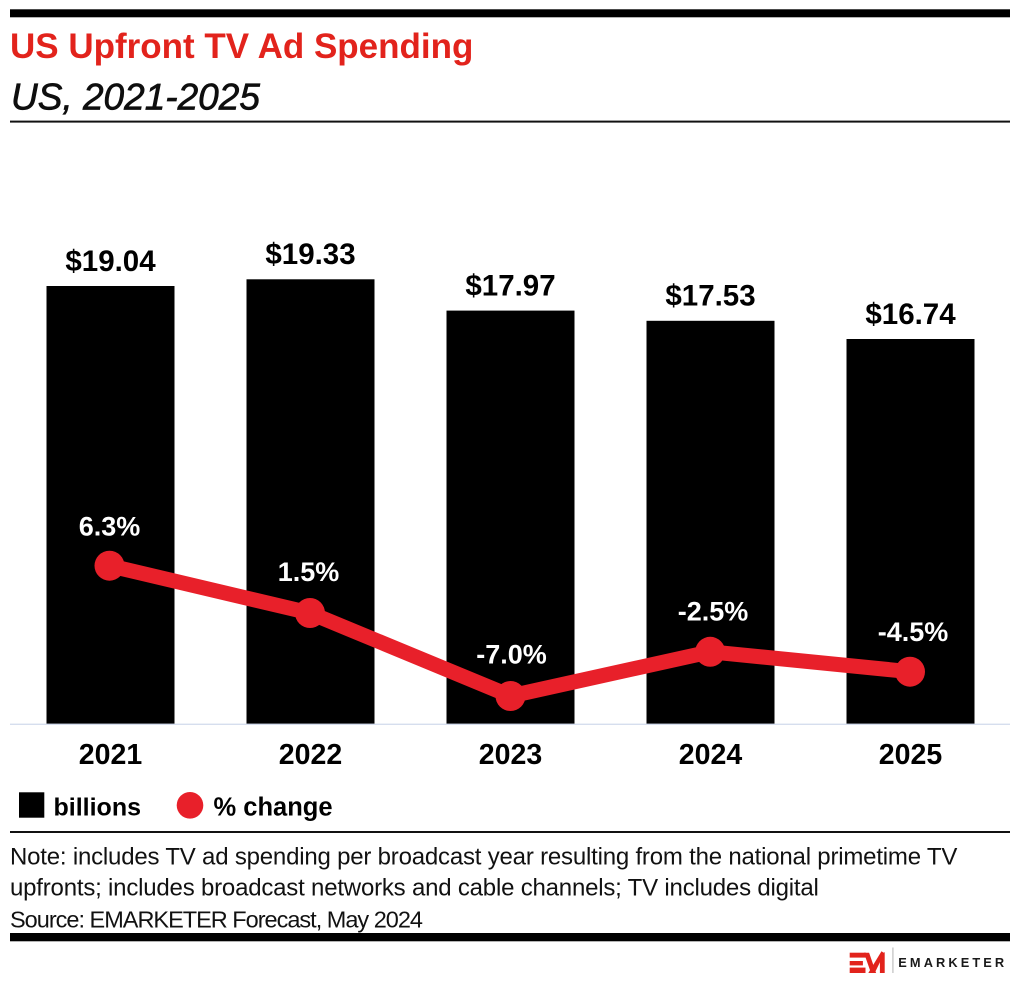  What do you see at coordinates (952, 962) in the screenshot?
I see `svg-text: EMARKETER` at bounding box center [952, 962].